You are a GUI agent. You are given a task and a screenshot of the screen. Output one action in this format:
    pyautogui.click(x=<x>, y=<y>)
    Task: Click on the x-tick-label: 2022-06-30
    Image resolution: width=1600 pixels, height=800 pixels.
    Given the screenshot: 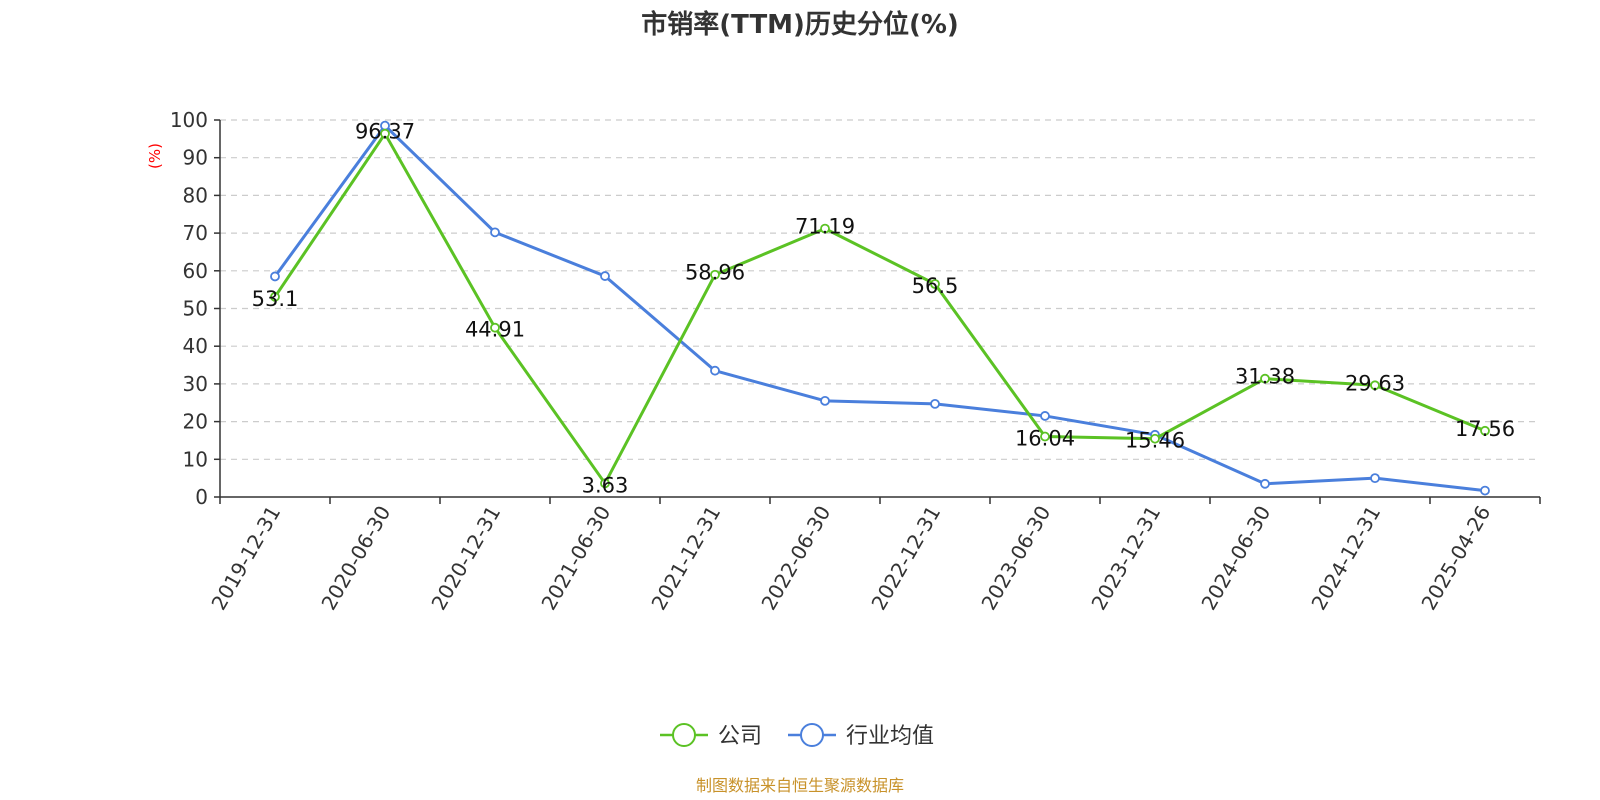 What is the action you would take?
    pyautogui.click(x=795, y=558)
    